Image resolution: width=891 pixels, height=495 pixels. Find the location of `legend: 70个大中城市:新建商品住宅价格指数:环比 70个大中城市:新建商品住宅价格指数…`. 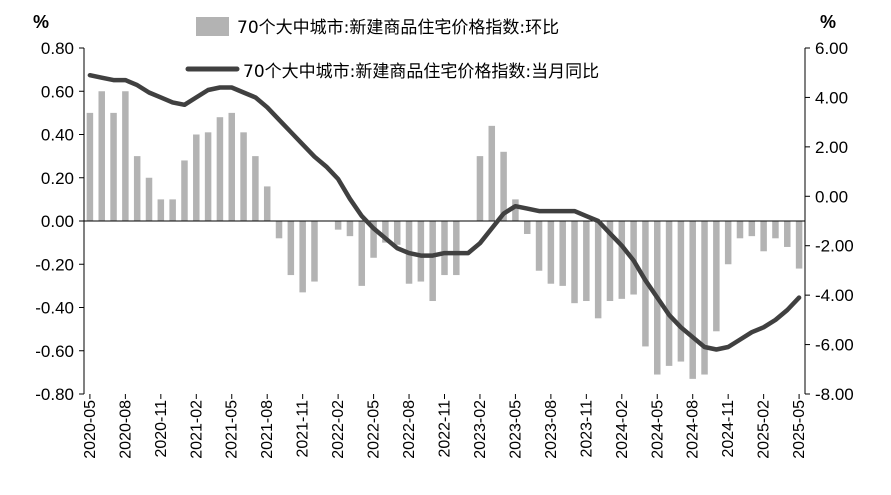

legend: 70个大中城市:新建商品住宅价格指数:环比 70个大中城市:新建商品住宅价格指数… is located at coordinates (392, 49).